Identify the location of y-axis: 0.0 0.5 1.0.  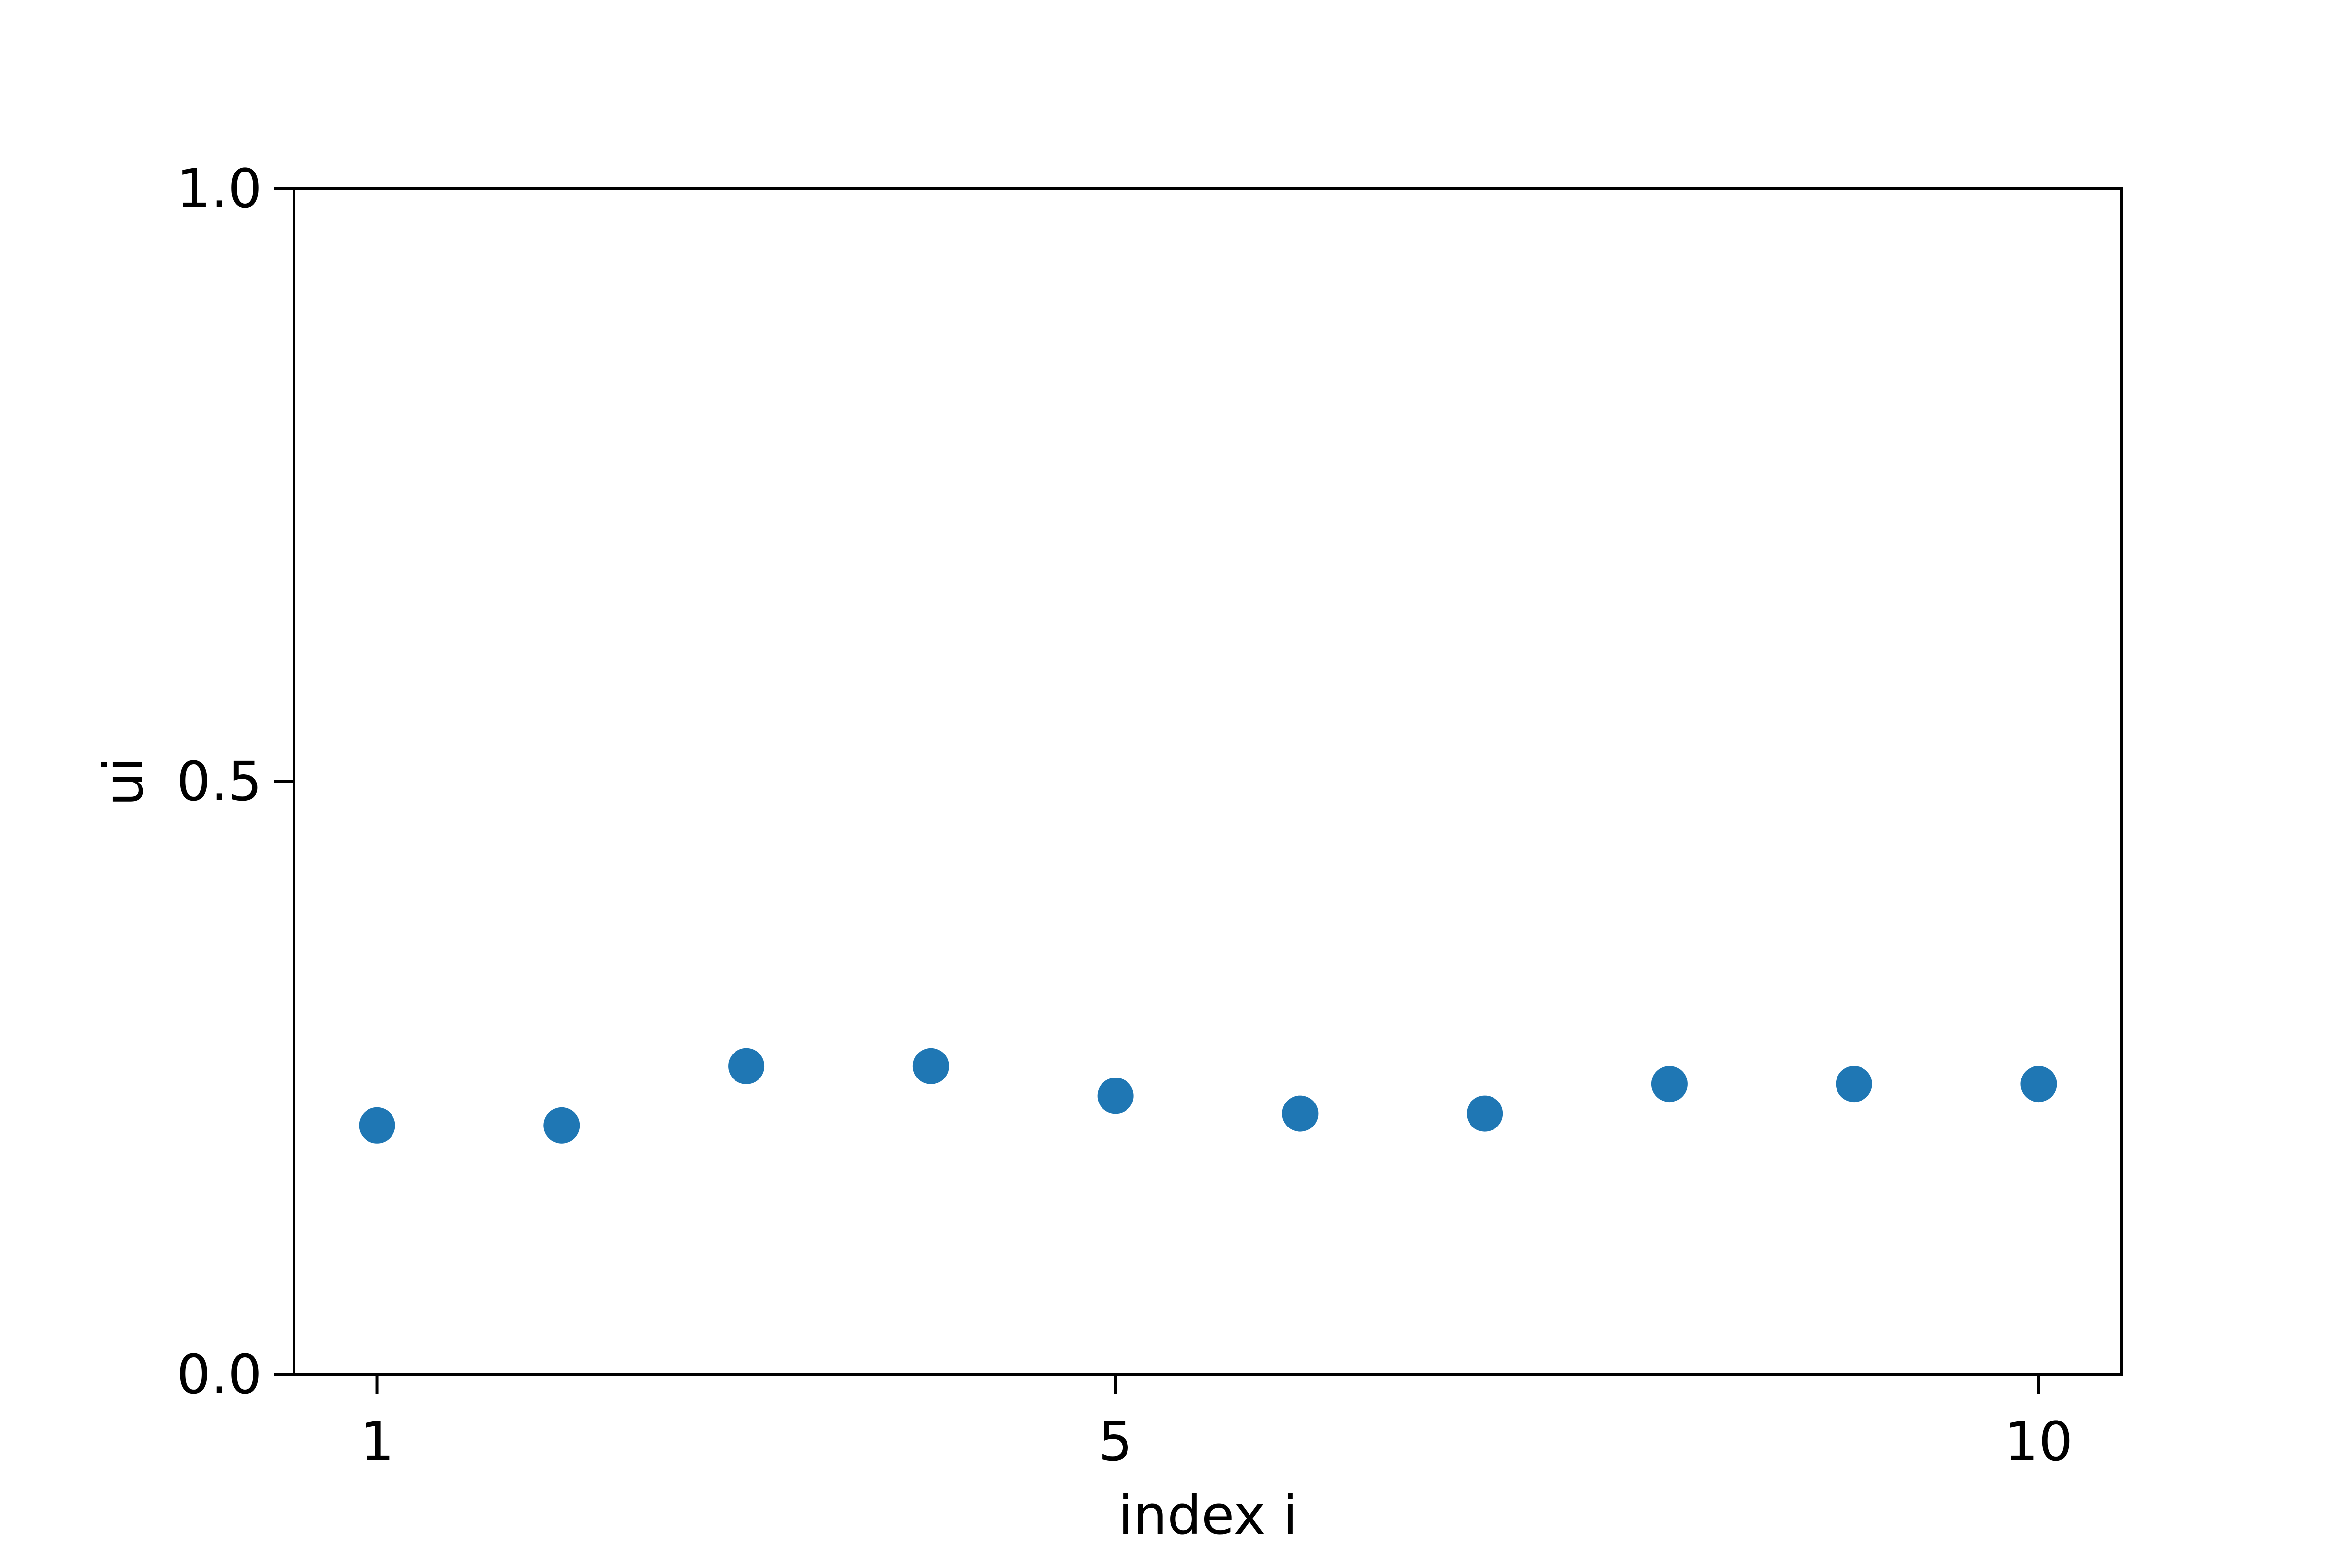
(235, 781).